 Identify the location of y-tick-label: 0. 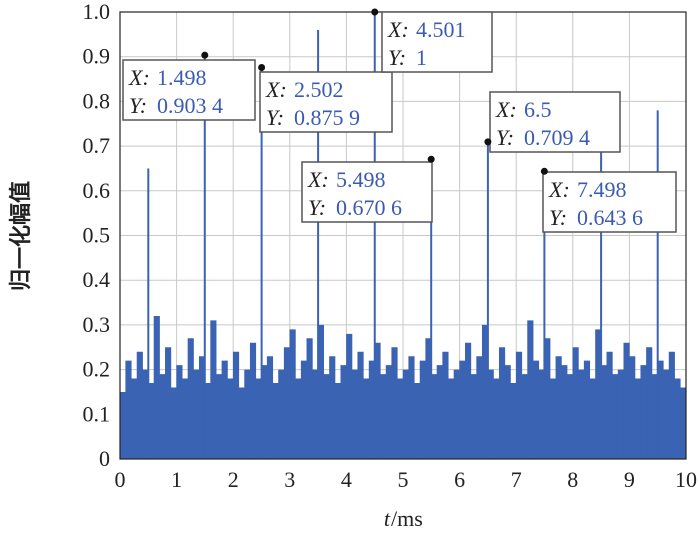
(104, 458).